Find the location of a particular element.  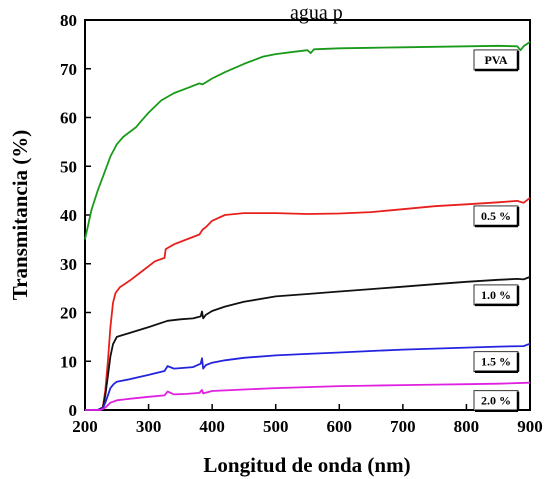

x-tick-label: 600 is located at coordinates (340, 426).